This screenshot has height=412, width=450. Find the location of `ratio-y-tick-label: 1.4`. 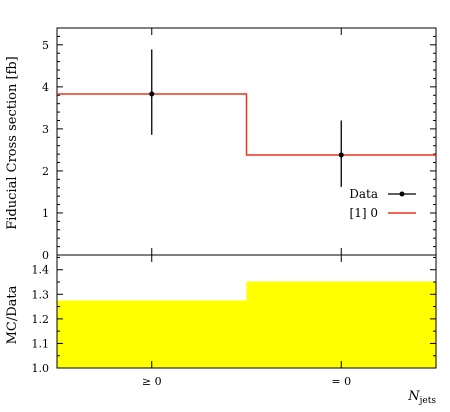

ratio-y-tick-label: 1.4 is located at coordinates (41, 270).